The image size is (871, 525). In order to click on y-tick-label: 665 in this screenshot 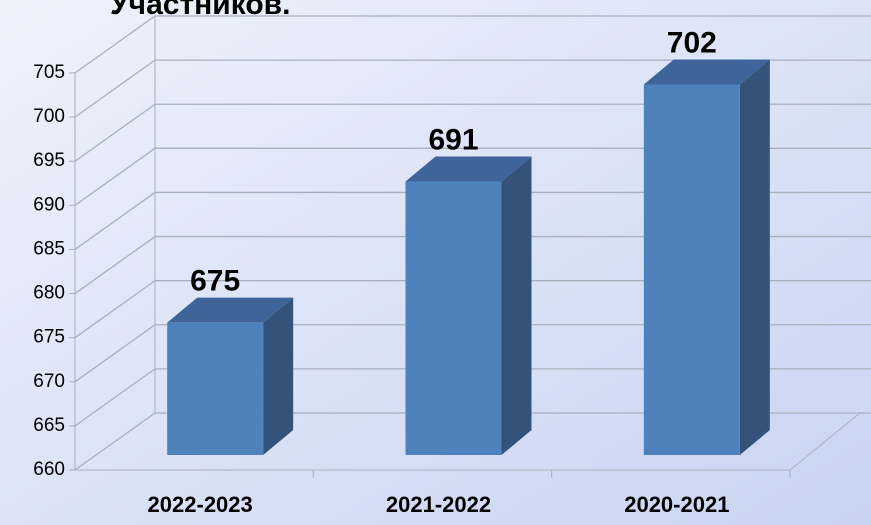, I will do `click(49, 425)`.